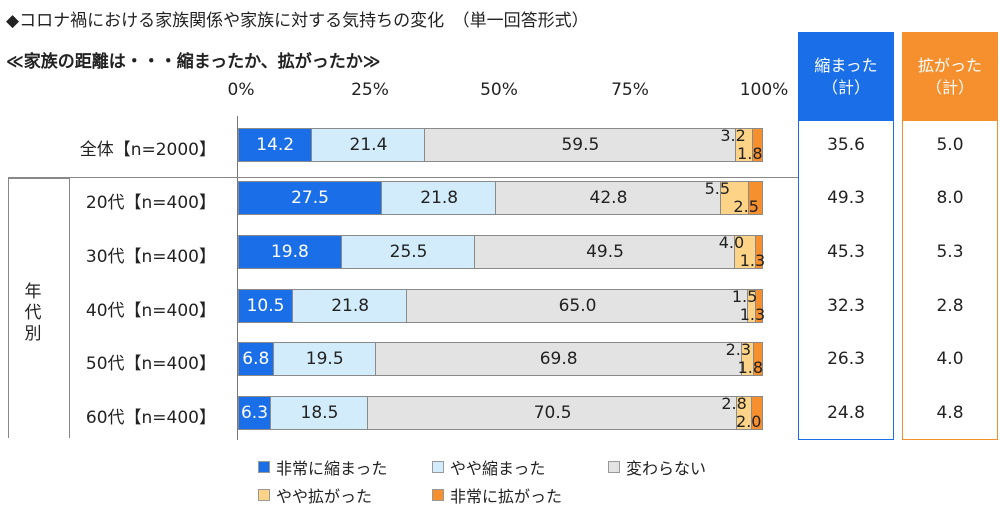 The height and width of the screenshot is (507, 1000). I want to click on column-widened-title: 拡がった, so click(949, 65).